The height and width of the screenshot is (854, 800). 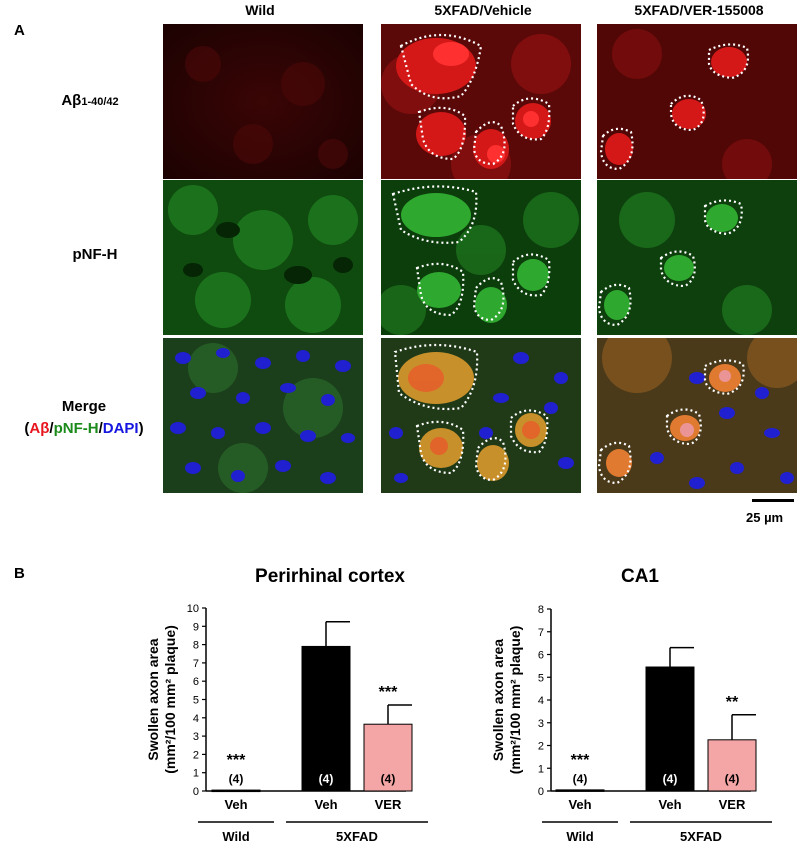 I want to click on row-label-merge: Merge (Aβ/pNF-H/DAPI), so click(x=84, y=418).